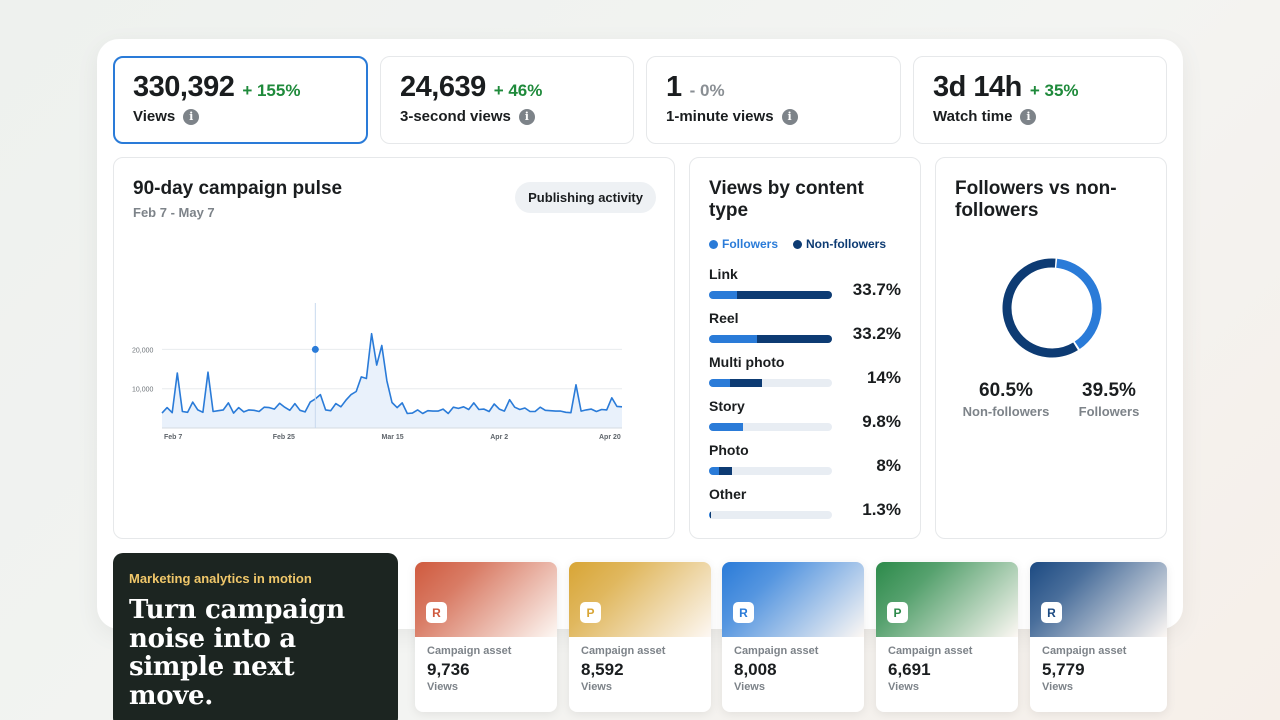  Describe the element at coordinates (881, 509) in the screenshot. I see `content-type-percent: 1.3%` at that location.